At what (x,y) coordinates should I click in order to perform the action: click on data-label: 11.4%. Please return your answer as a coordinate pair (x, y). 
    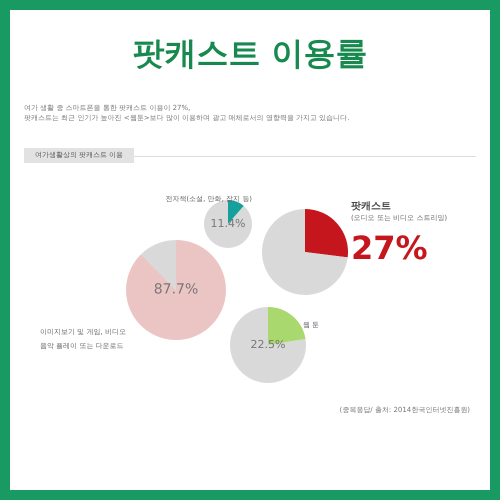
    Looking at the image, I should click on (228, 223).